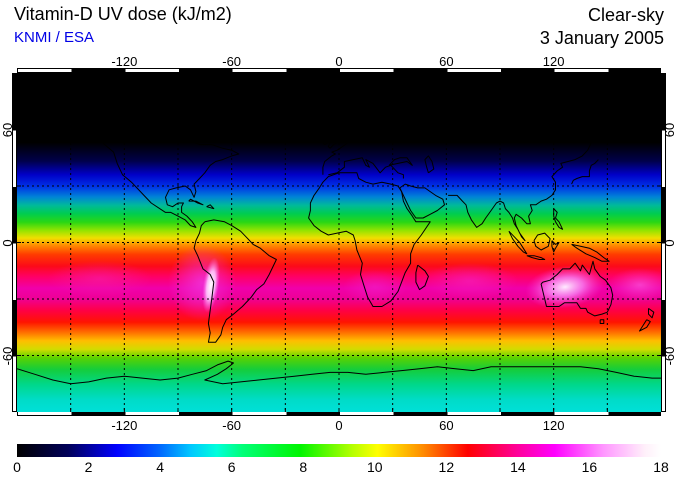 This screenshot has height=480, width=678. I want to click on colorbar-tick-label: 10, so click(374, 467).